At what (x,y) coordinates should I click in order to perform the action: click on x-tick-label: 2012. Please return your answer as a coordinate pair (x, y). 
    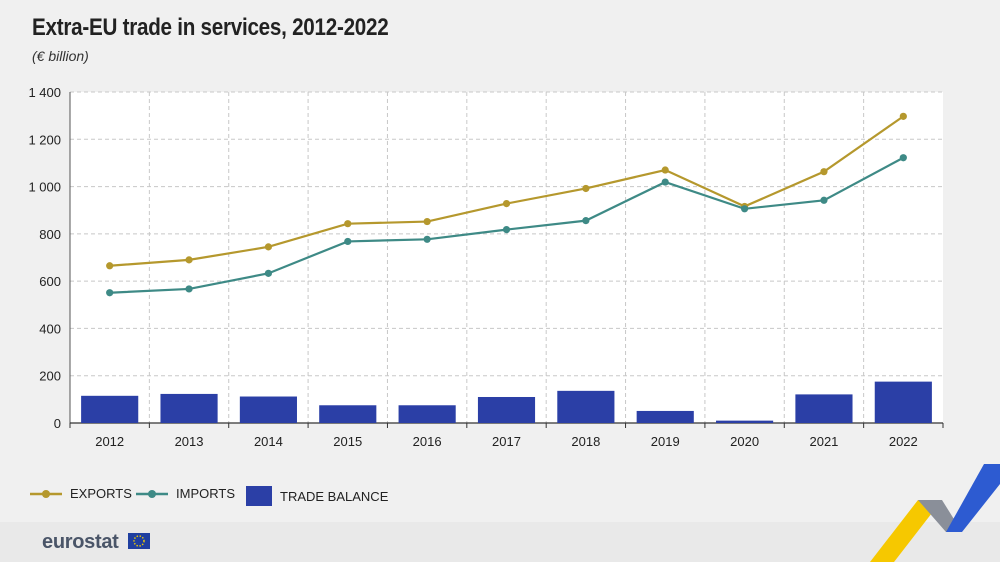
    Looking at the image, I should click on (109, 441).